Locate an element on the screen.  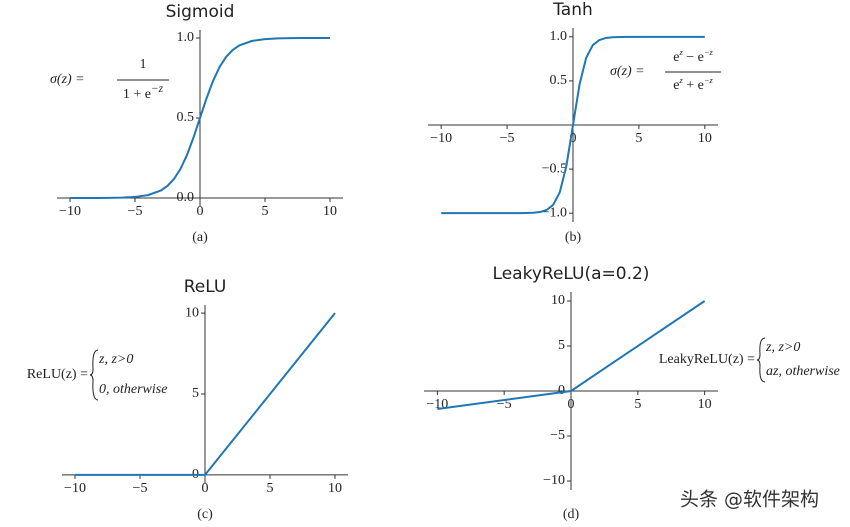
formula-term: − e is located at coordinates (693, 57).